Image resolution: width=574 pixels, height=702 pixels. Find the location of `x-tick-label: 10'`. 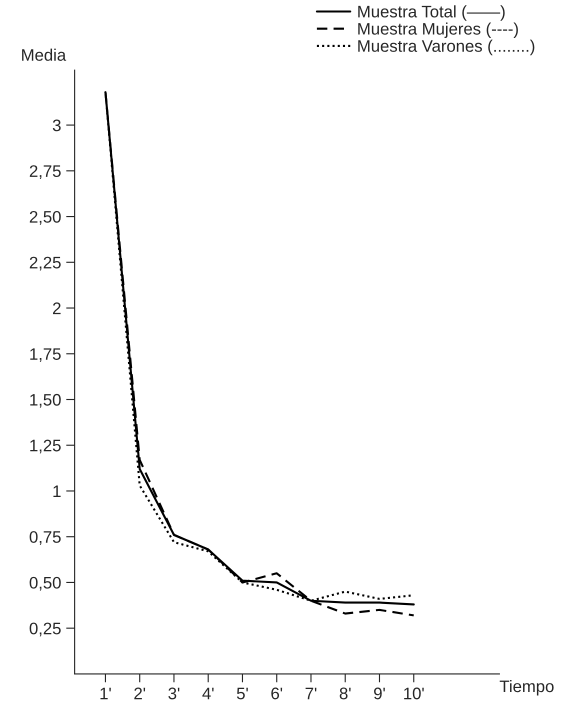

x-tick-label: 10' is located at coordinates (414, 694).